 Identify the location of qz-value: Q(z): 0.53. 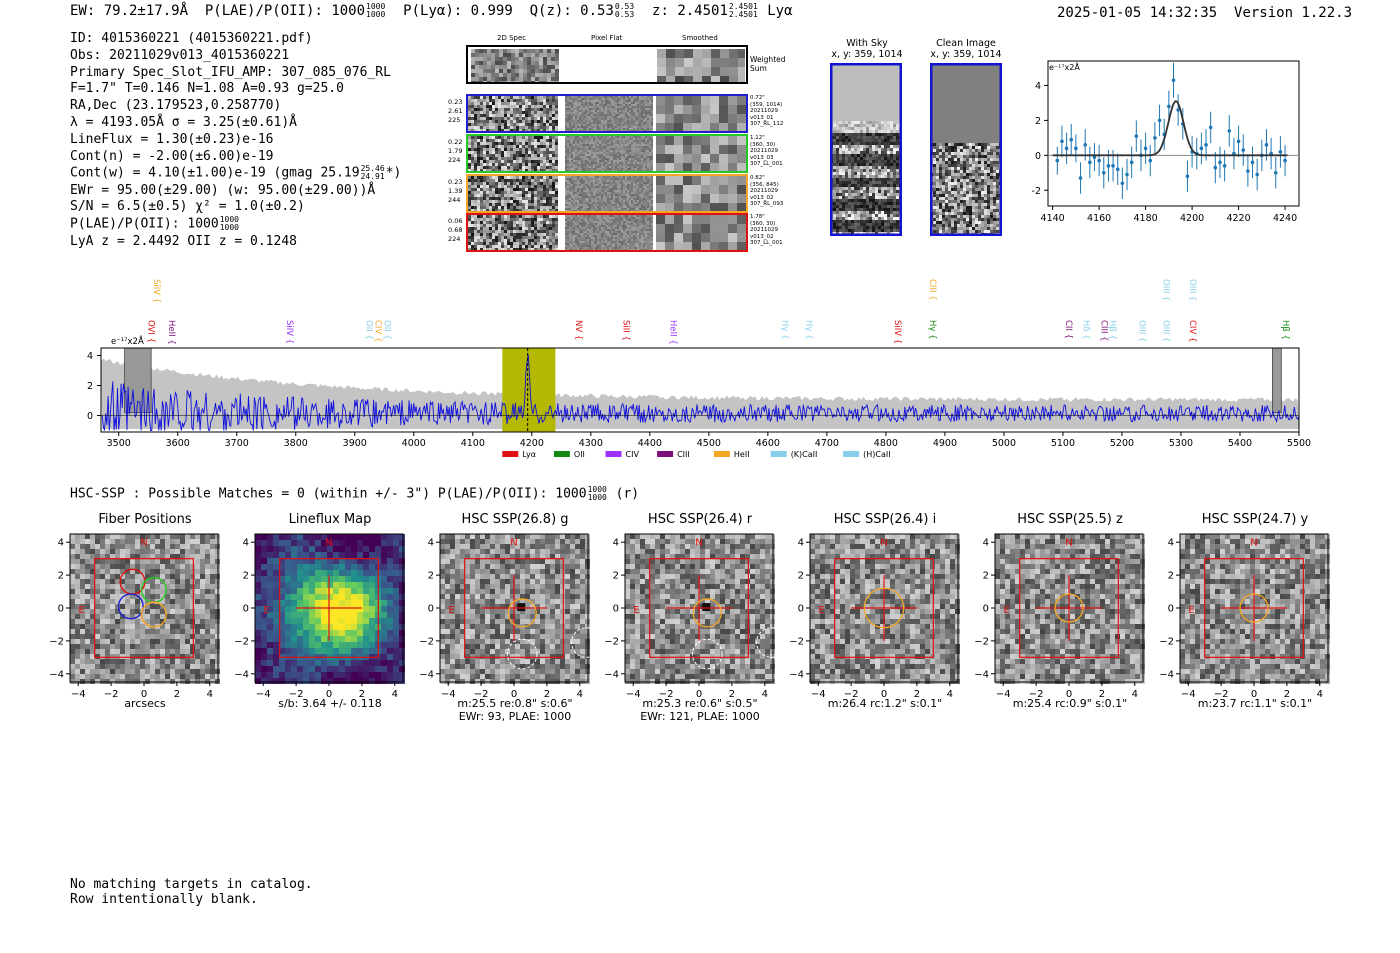
(571, 11).